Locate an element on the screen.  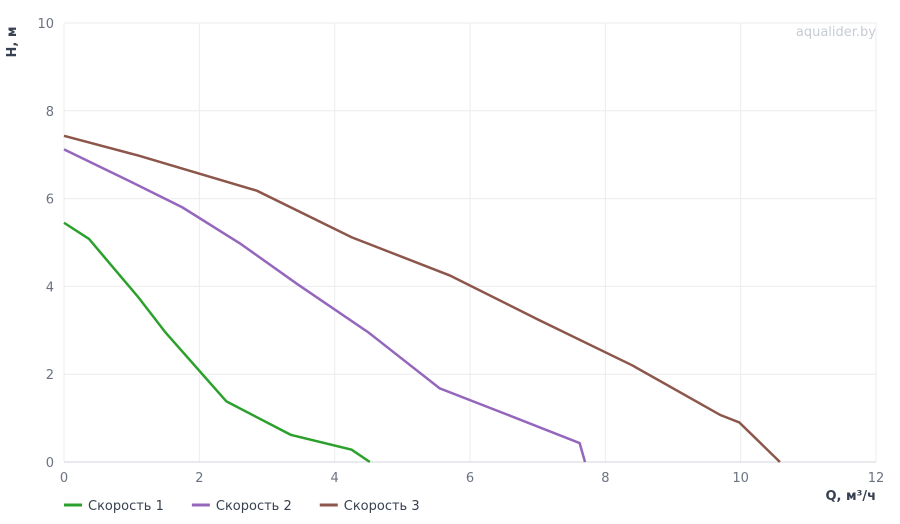
legend-label: Скорость 2 is located at coordinates (254, 506).